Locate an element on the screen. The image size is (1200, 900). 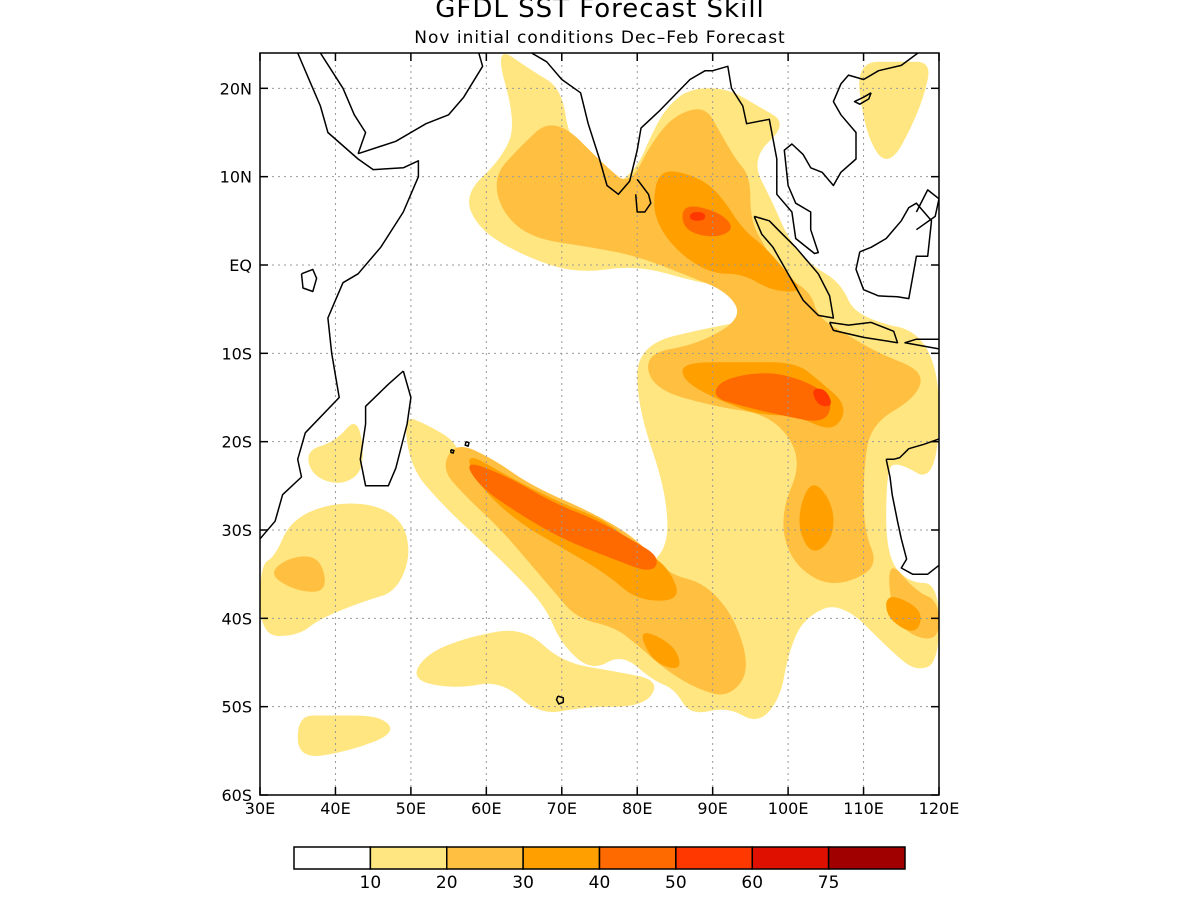
y-tick-label: 50S is located at coordinates (236, 707).